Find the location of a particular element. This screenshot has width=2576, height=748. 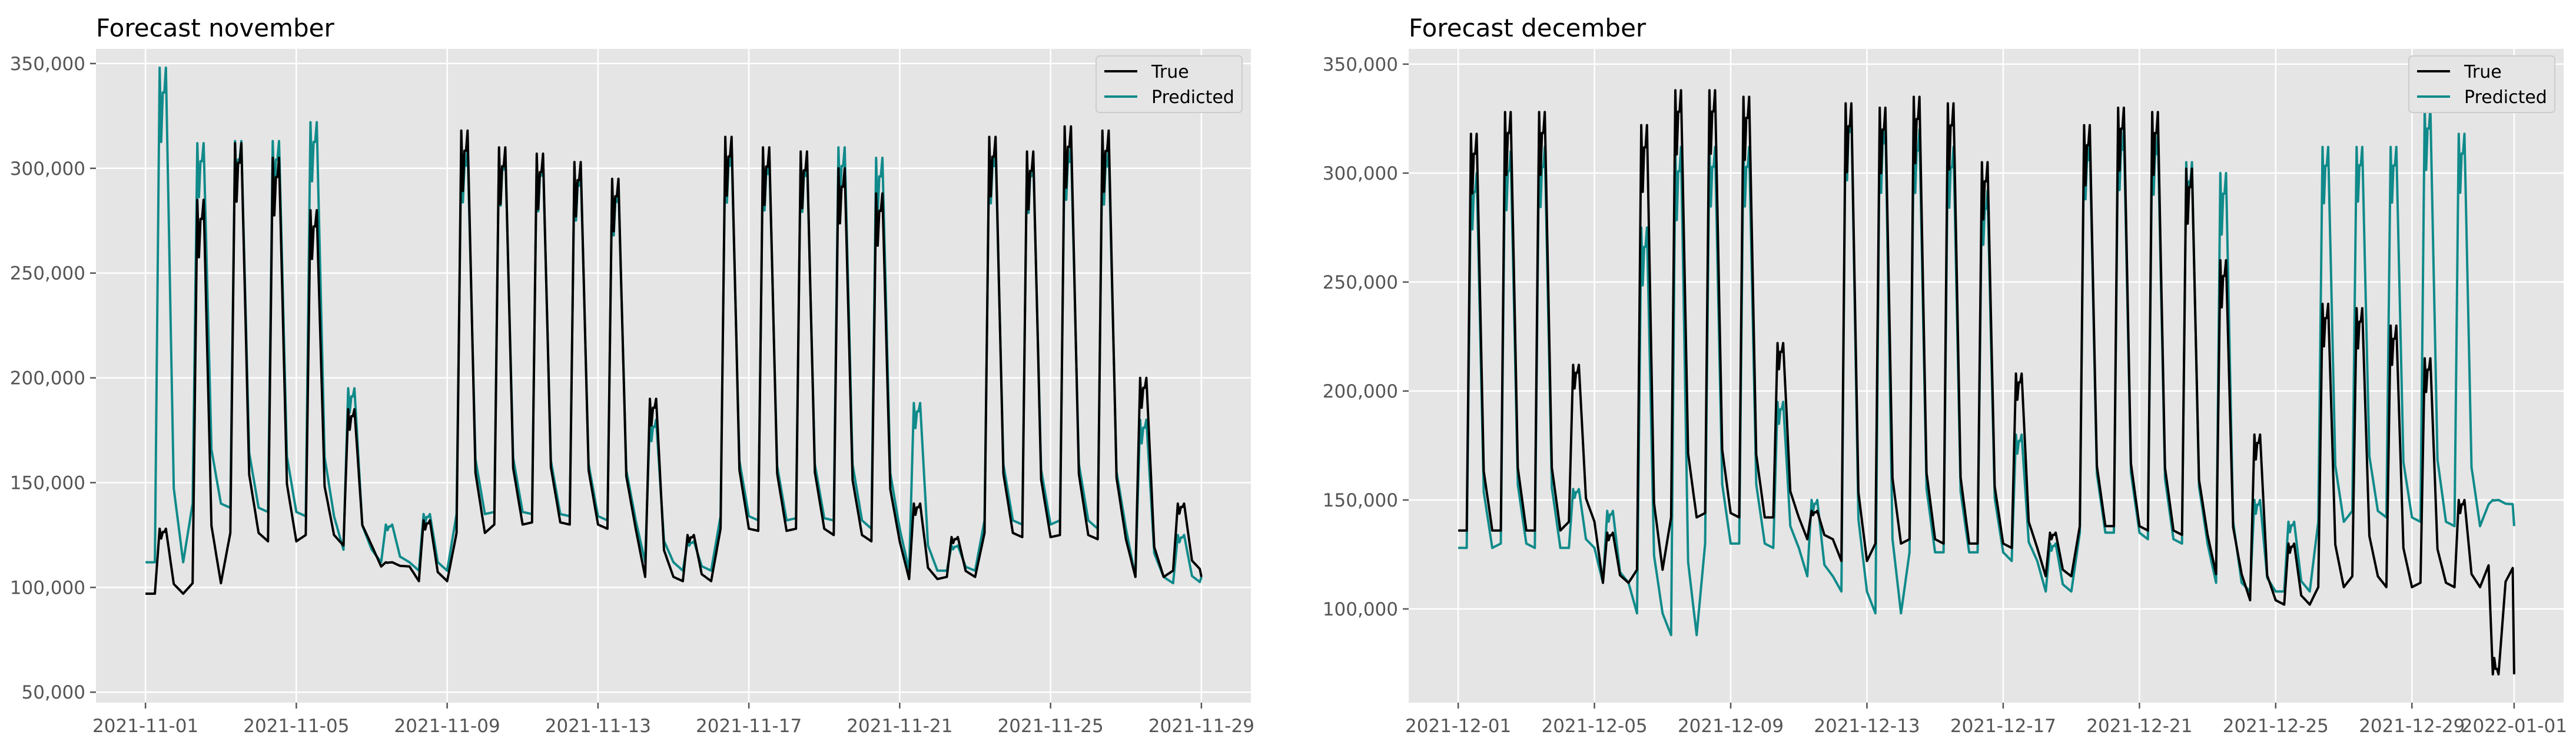

x-tick-label-november: 2021-11-17 is located at coordinates (749, 726).